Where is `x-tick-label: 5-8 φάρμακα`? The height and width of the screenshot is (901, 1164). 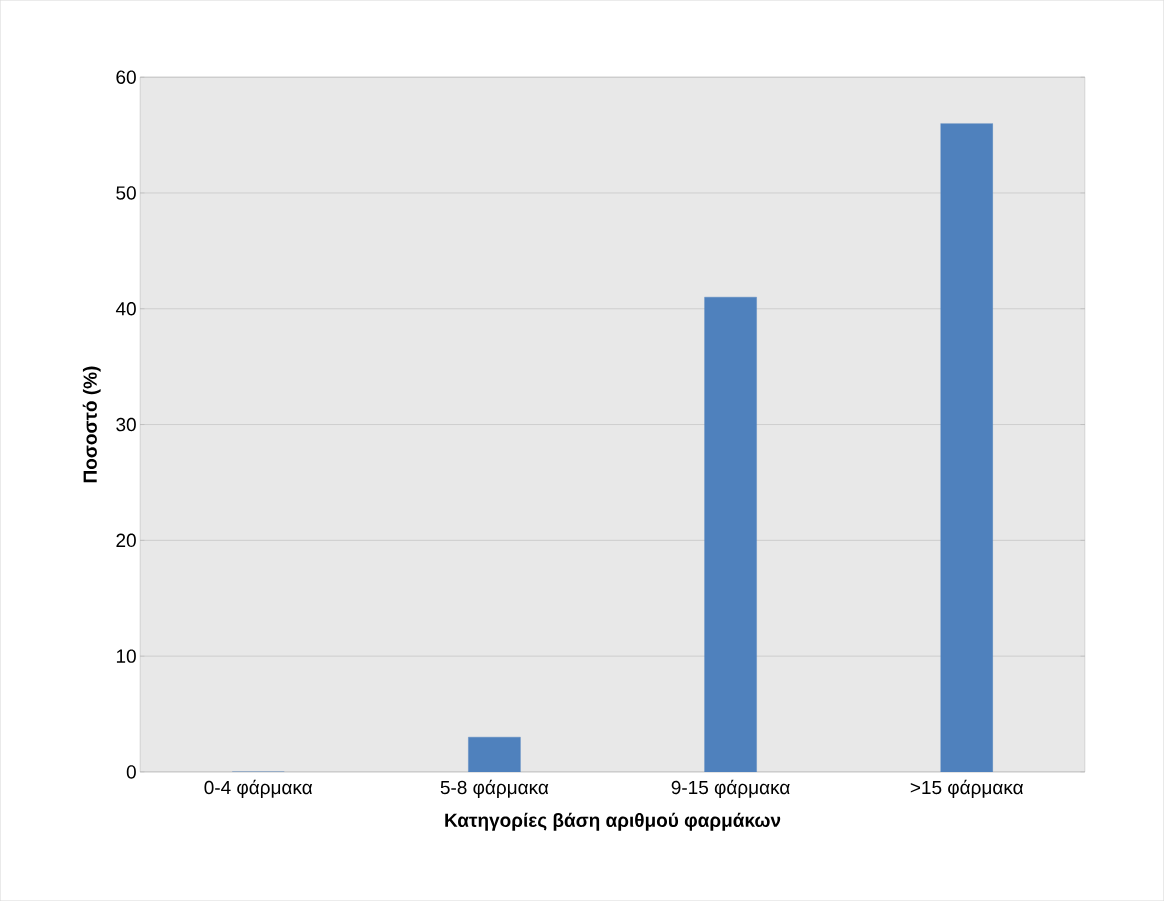 x-tick-label: 5-8 φάρμακα is located at coordinates (494, 788).